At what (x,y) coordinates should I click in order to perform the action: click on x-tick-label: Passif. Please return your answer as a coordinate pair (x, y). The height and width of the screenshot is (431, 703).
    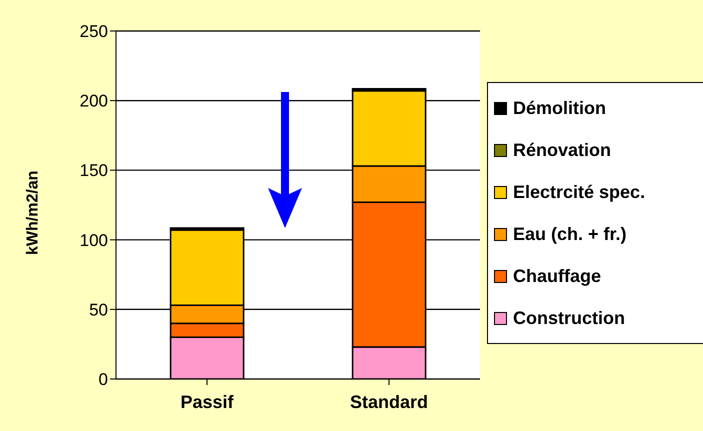
    Looking at the image, I should click on (207, 402).